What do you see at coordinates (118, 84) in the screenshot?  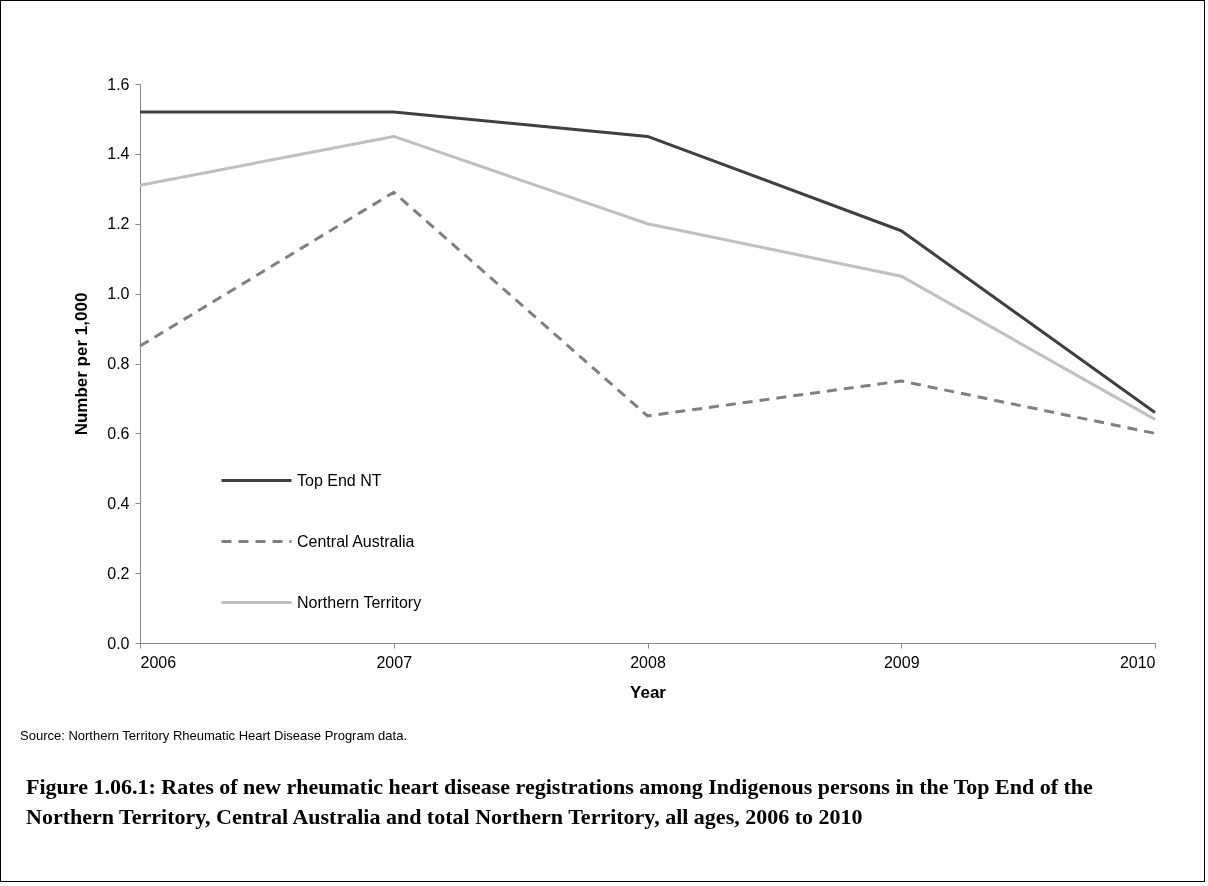 I see `y-tick-label: 1.6` at bounding box center [118, 84].